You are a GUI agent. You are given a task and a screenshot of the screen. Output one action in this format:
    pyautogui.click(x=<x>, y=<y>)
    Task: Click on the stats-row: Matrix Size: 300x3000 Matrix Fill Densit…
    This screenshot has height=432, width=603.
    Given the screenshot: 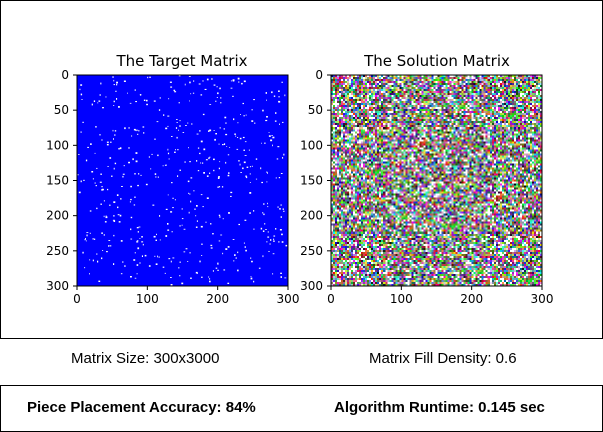 What is the action you would take?
    pyautogui.click(x=301, y=361)
    